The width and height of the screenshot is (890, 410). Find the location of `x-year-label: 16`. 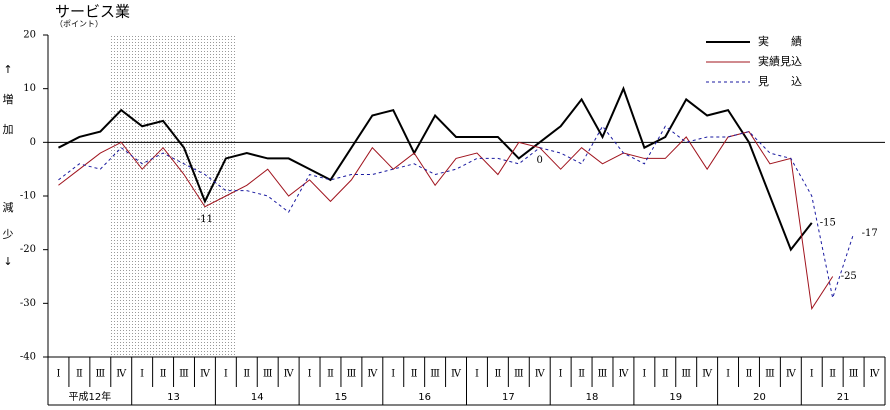

x-year-label: 16 is located at coordinates (424, 397).